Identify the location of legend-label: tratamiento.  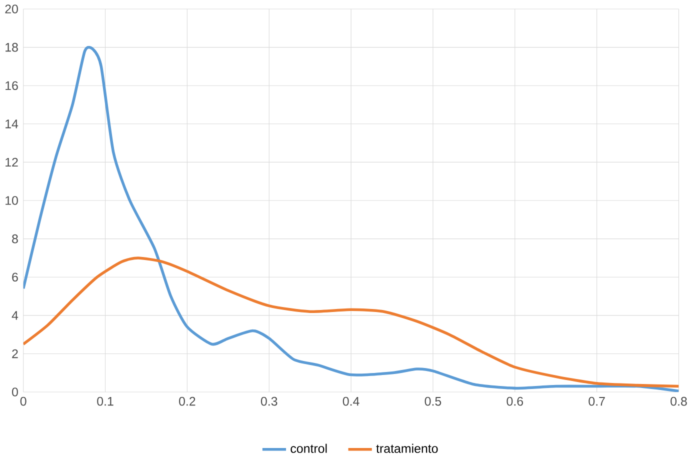
(407, 448).